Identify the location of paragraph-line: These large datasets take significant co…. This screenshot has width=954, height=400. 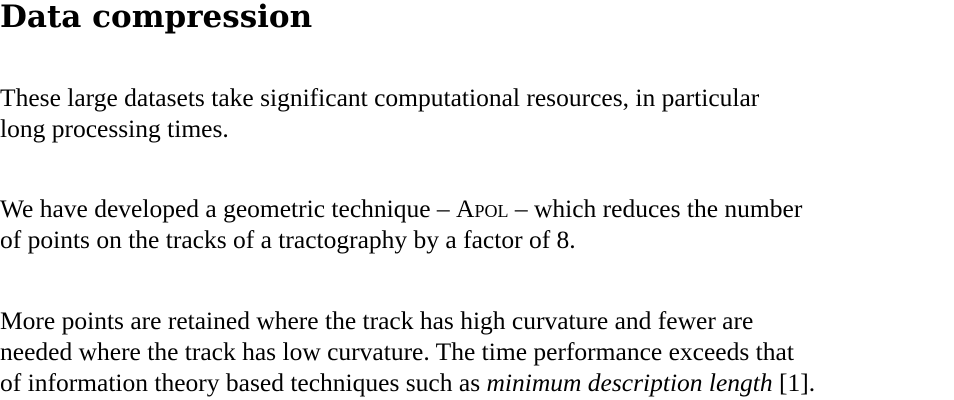
(380, 97).